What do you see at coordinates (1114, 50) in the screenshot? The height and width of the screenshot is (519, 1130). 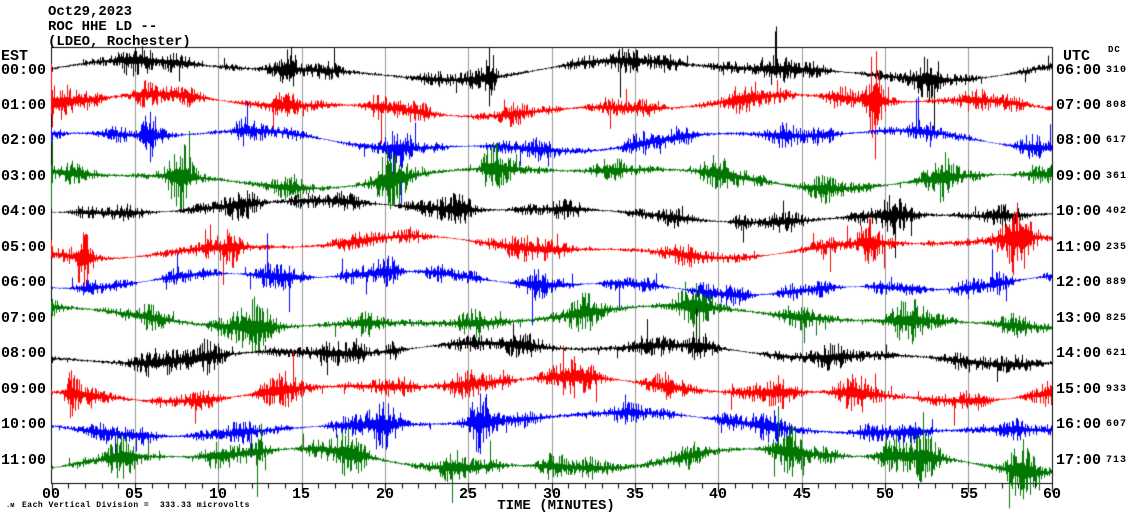 I see `dc-header: DC` at bounding box center [1114, 50].